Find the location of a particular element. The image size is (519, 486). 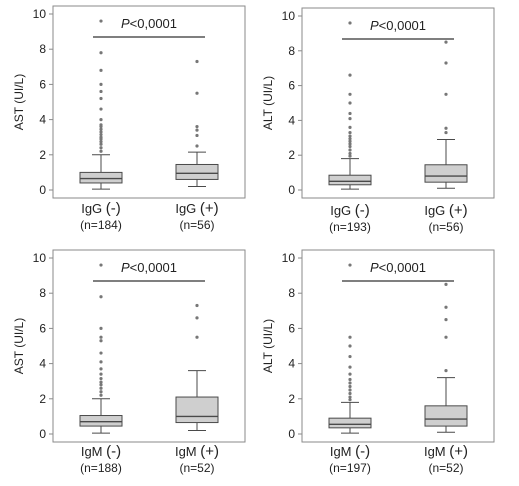

sample-size-label: (n=197) is located at coordinates (350, 468).